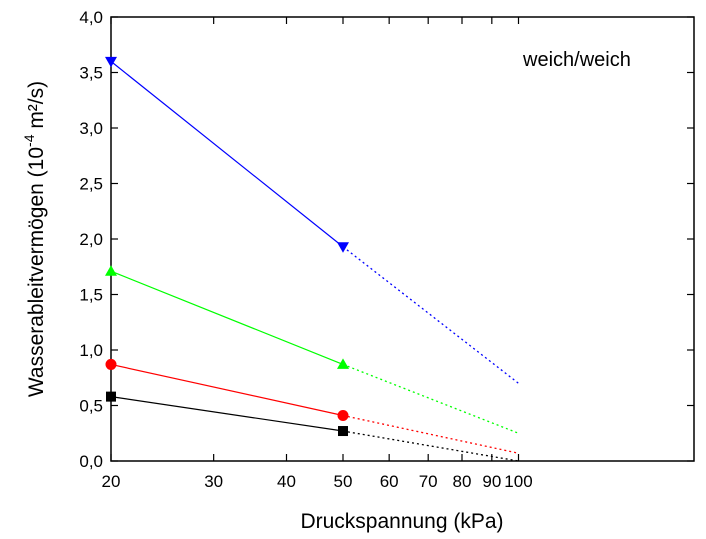 Image resolution: width=706 pixels, height=539 pixels. What do you see at coordinates (29, 140) in the screenshot?
I see `y-axis-title-exponent: -4` at bounding box center [29, 140].